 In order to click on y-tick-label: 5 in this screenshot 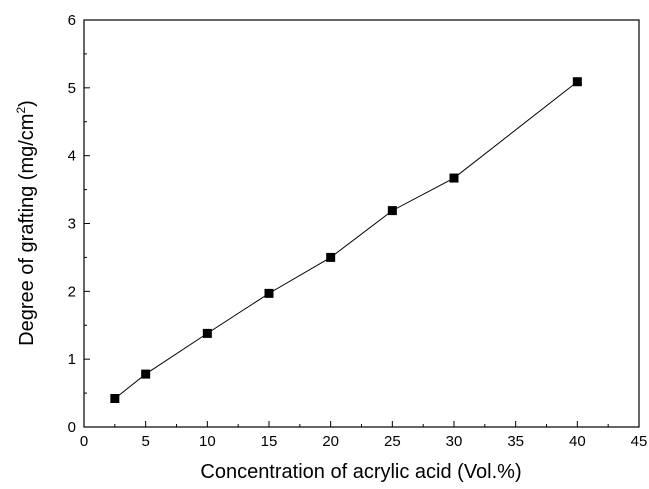, I will do `click(72, 88)`.